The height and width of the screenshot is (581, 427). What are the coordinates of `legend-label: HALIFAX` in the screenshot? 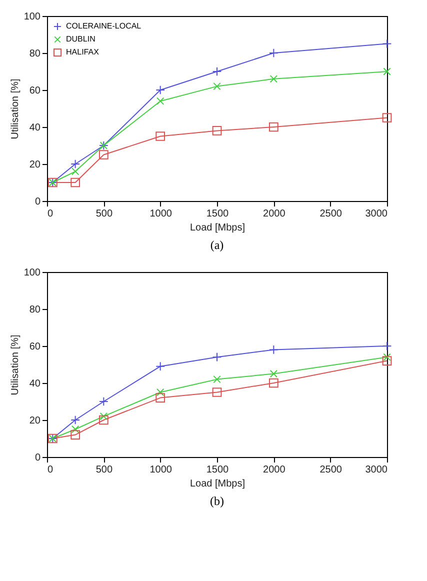 It's located at (83, 52).